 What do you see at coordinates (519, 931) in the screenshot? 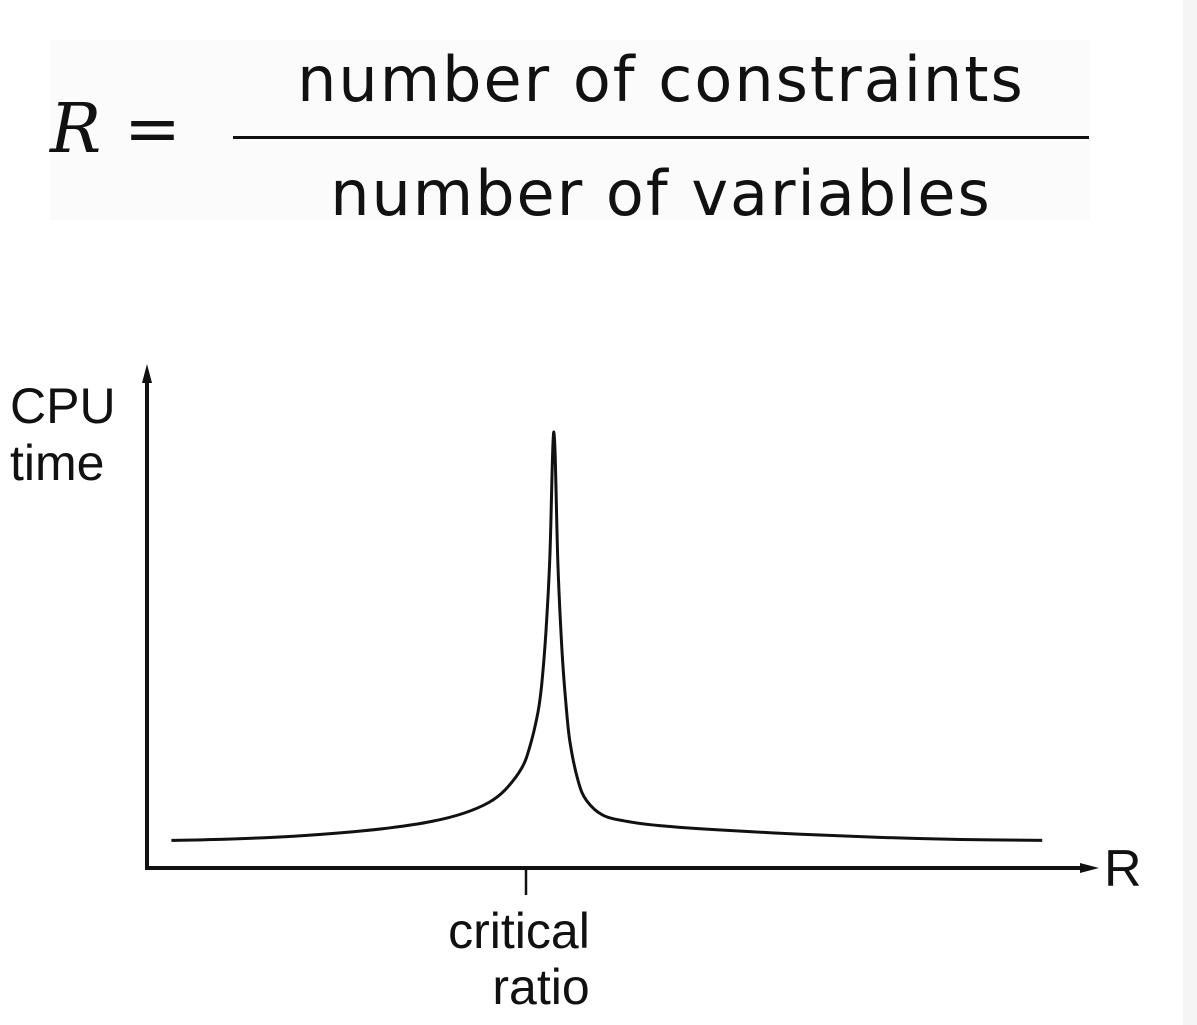
I see `x-tick-label-line-1: critical` at bounding box center [519, 931].